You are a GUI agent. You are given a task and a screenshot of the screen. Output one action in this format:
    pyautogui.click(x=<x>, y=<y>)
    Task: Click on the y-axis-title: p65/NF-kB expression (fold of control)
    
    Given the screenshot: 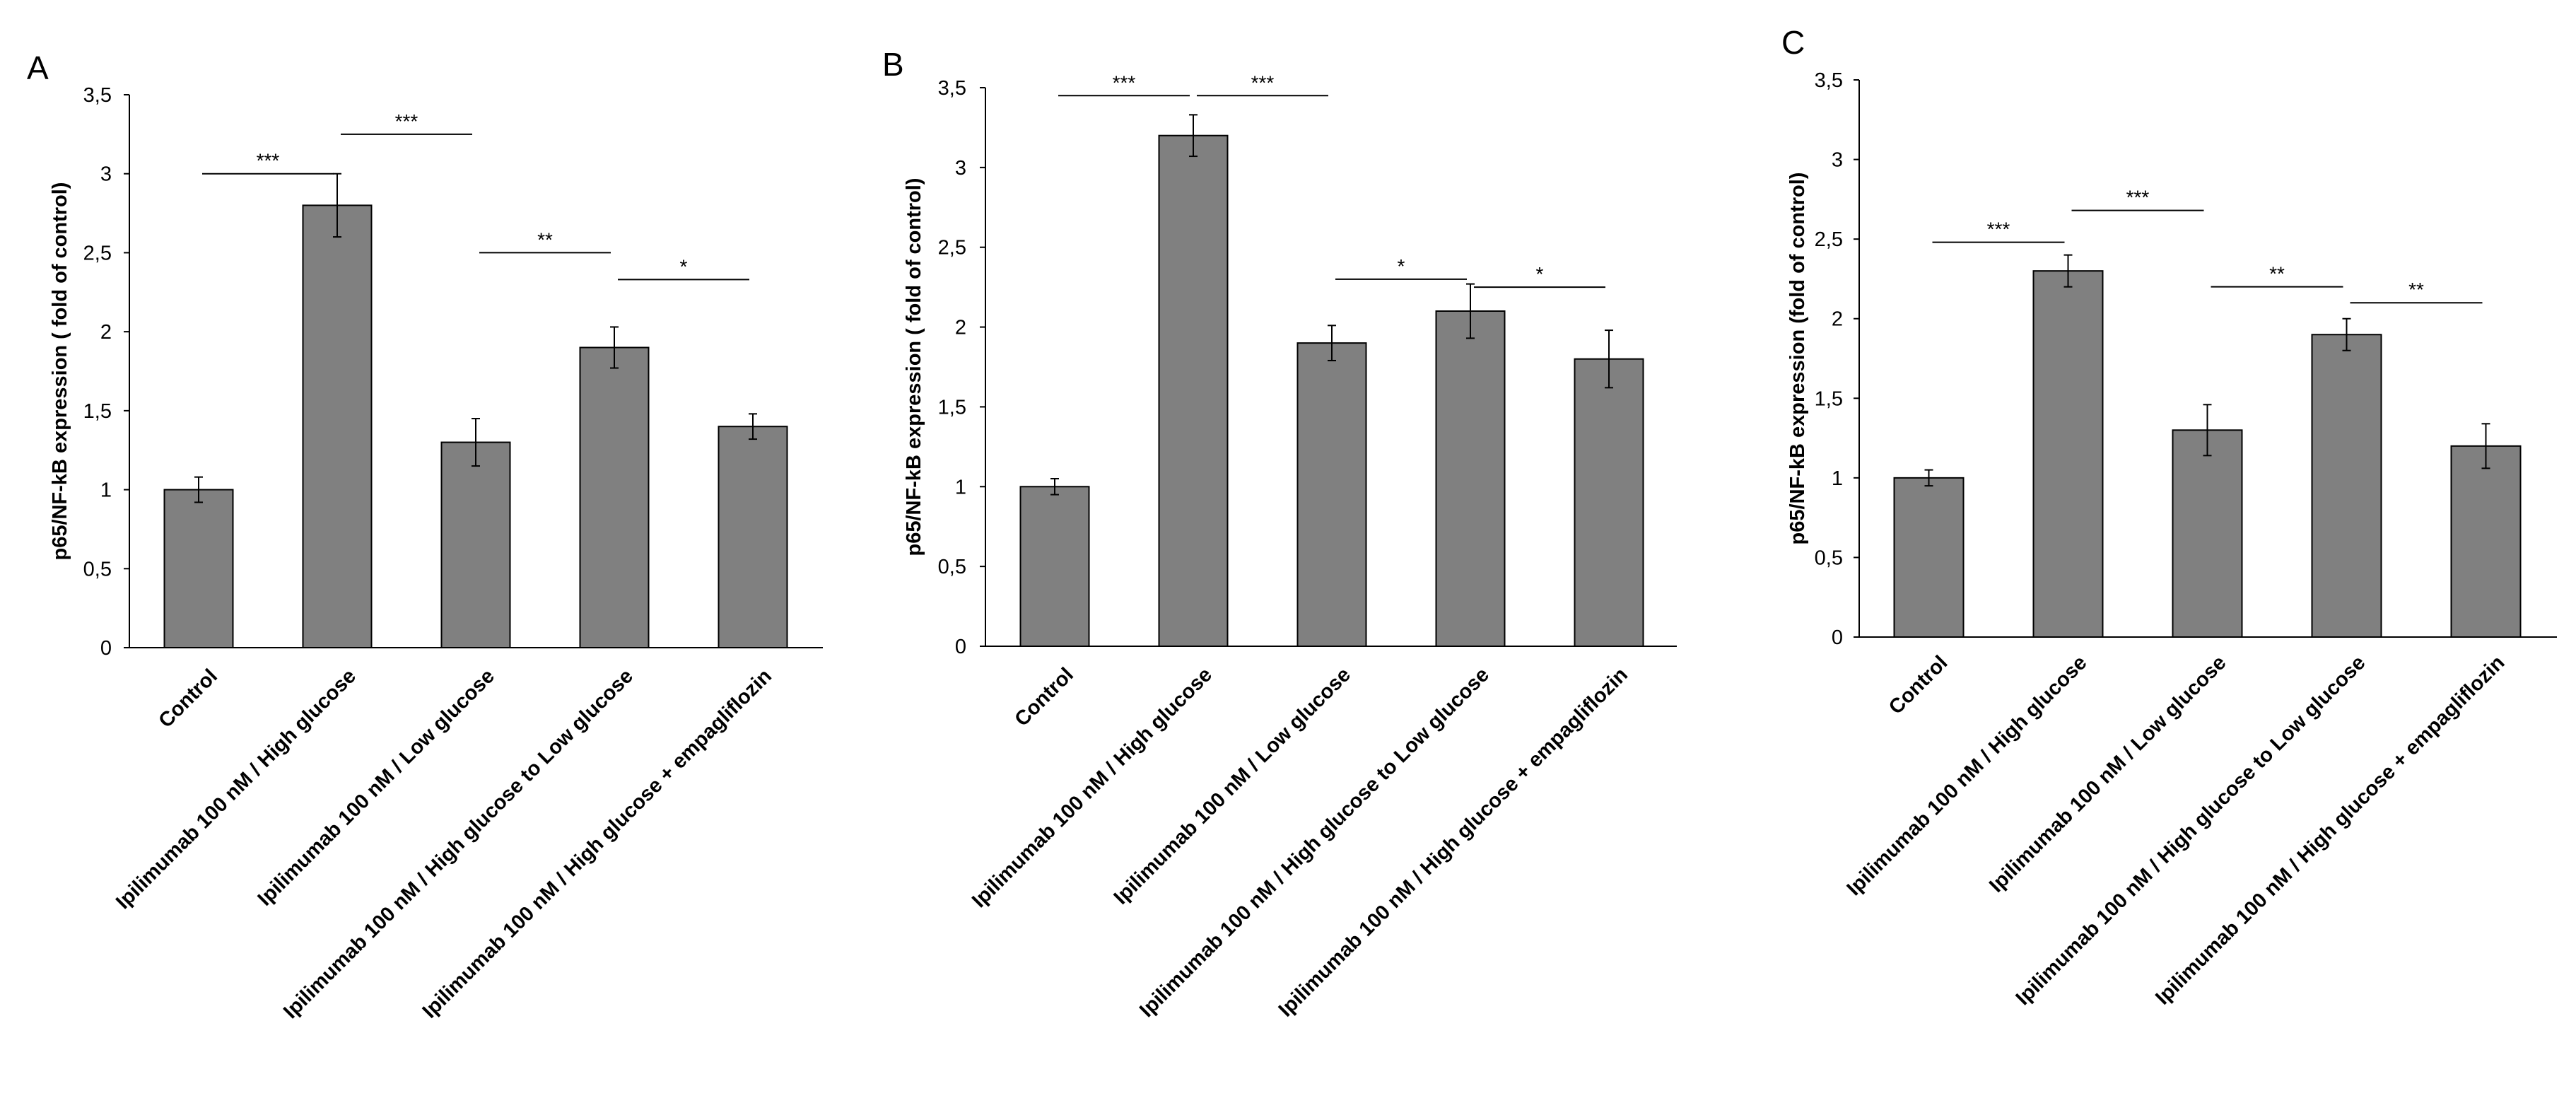 What is the action you would take?
    pyautogui.click(x=1798, y=359)
    